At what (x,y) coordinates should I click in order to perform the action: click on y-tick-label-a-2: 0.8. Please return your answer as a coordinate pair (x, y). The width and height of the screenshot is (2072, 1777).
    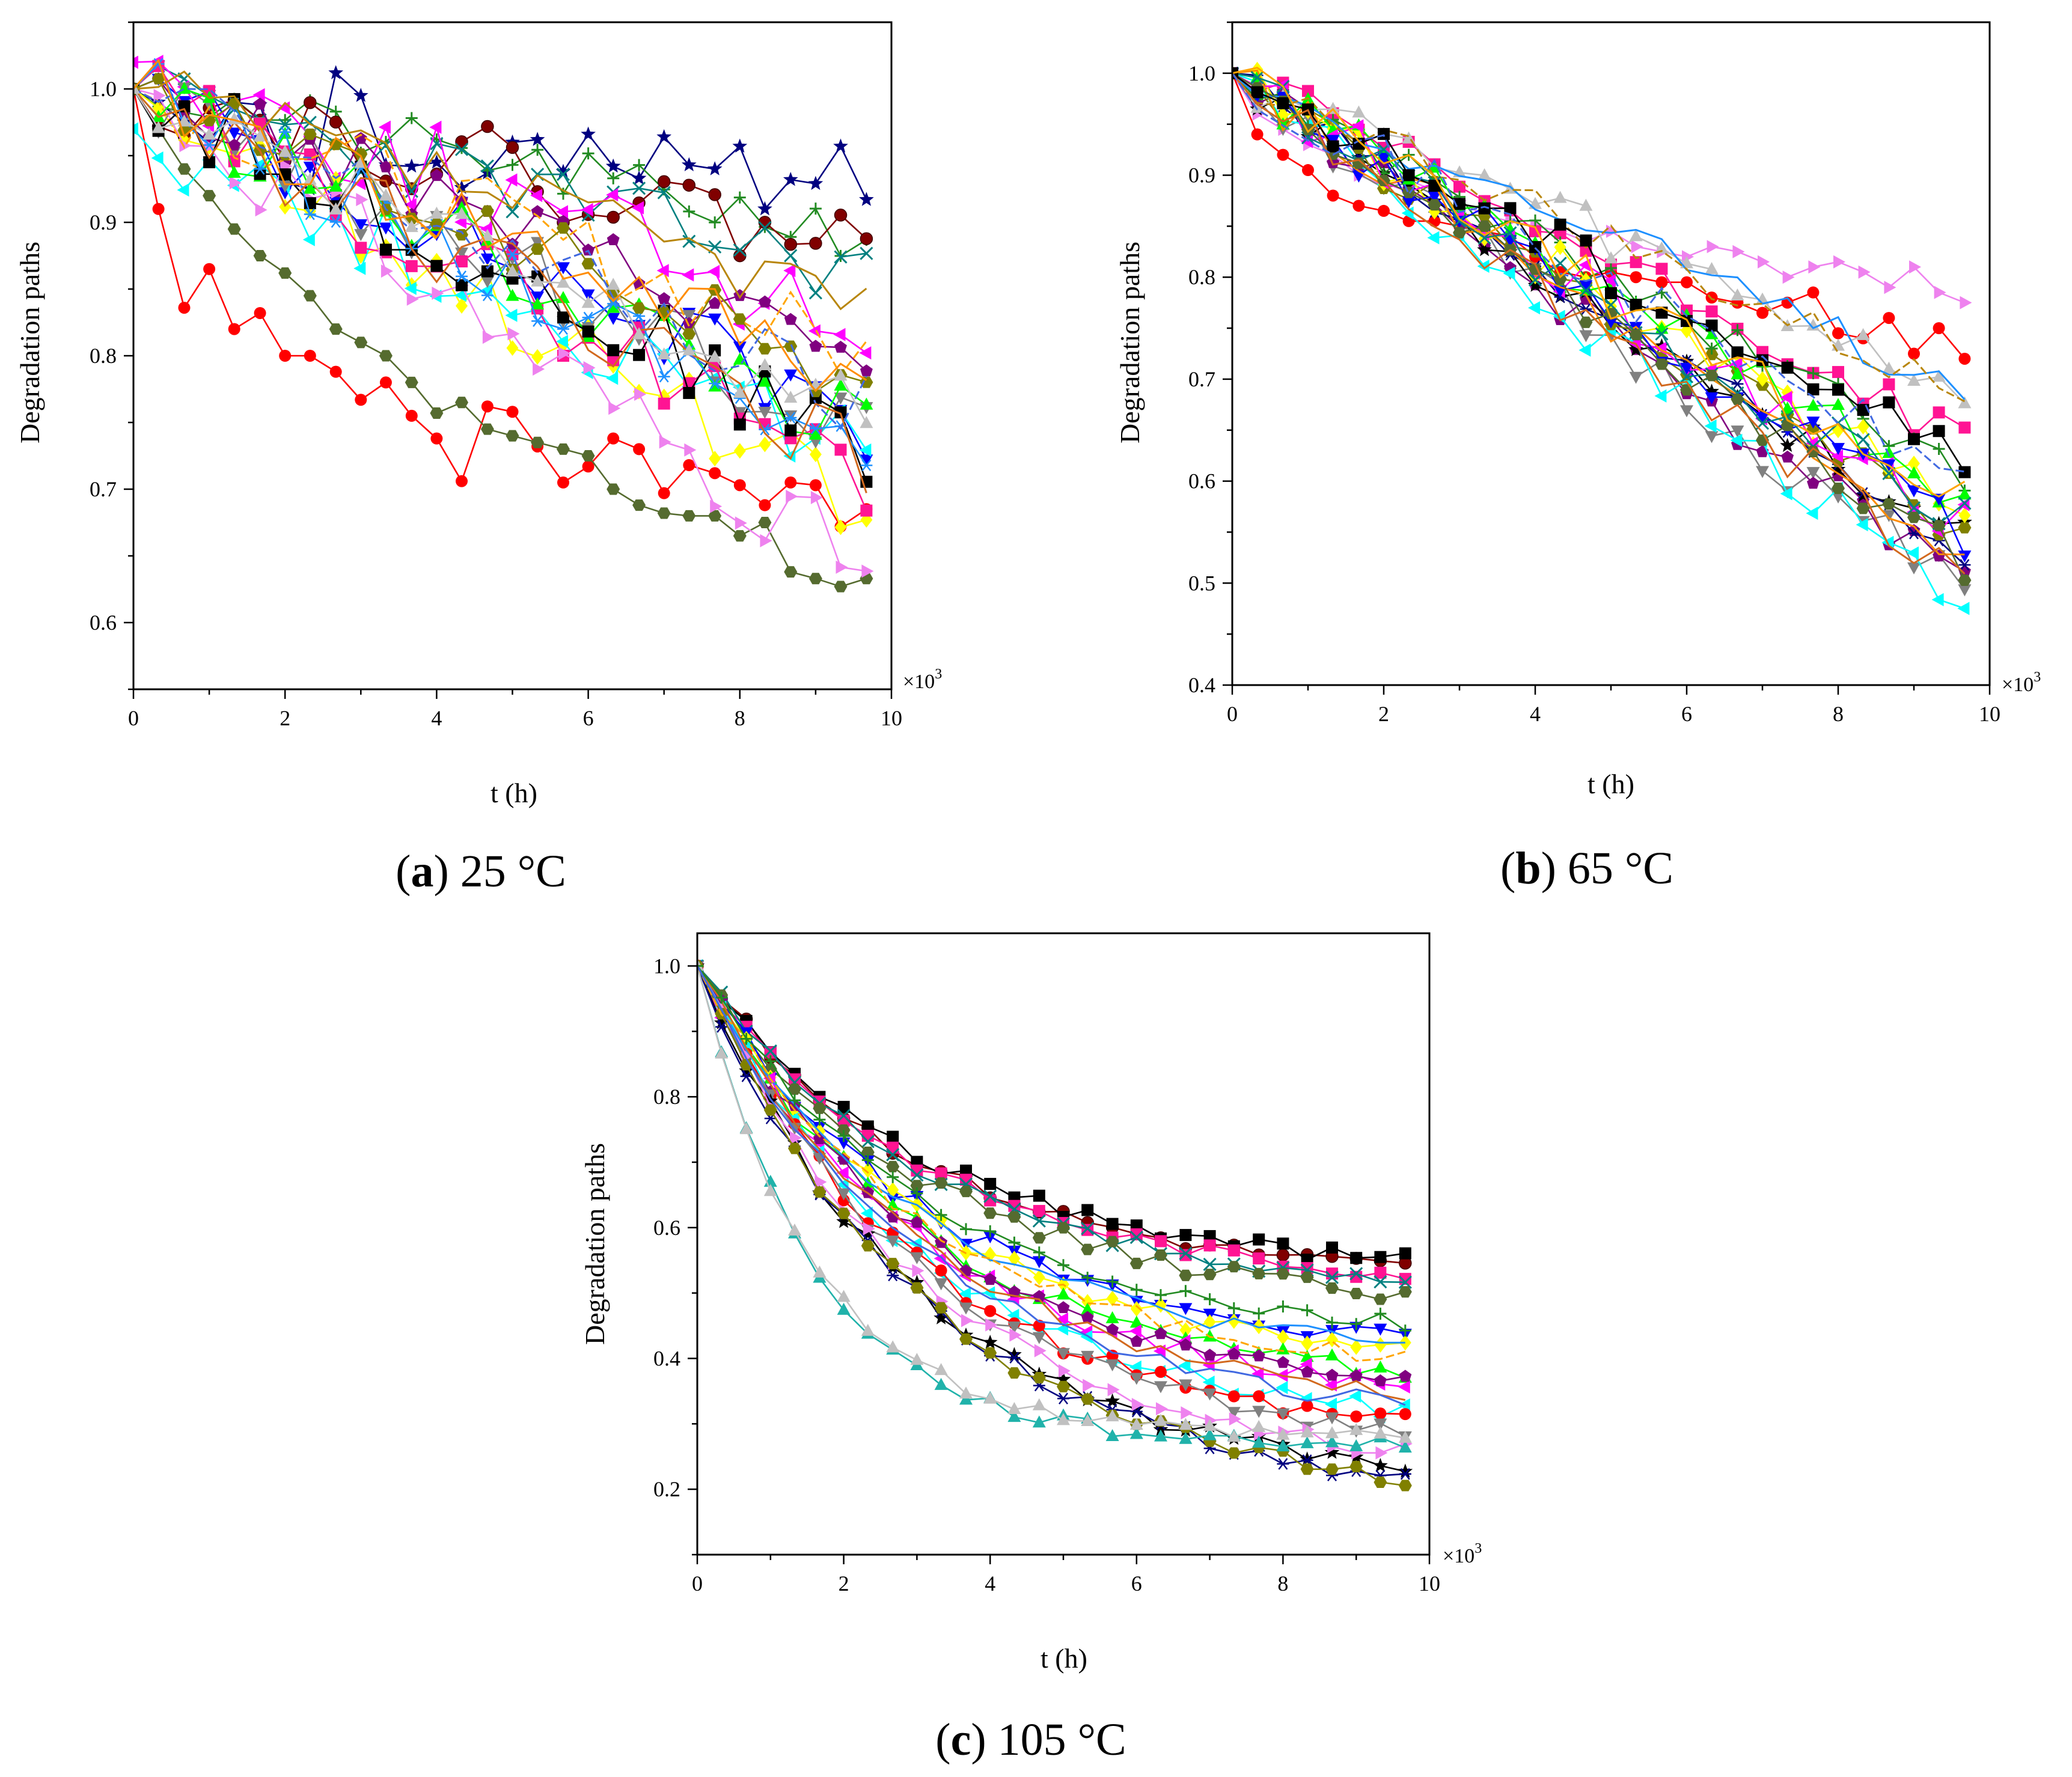
    Looking at the image, I should click on (103, 356).